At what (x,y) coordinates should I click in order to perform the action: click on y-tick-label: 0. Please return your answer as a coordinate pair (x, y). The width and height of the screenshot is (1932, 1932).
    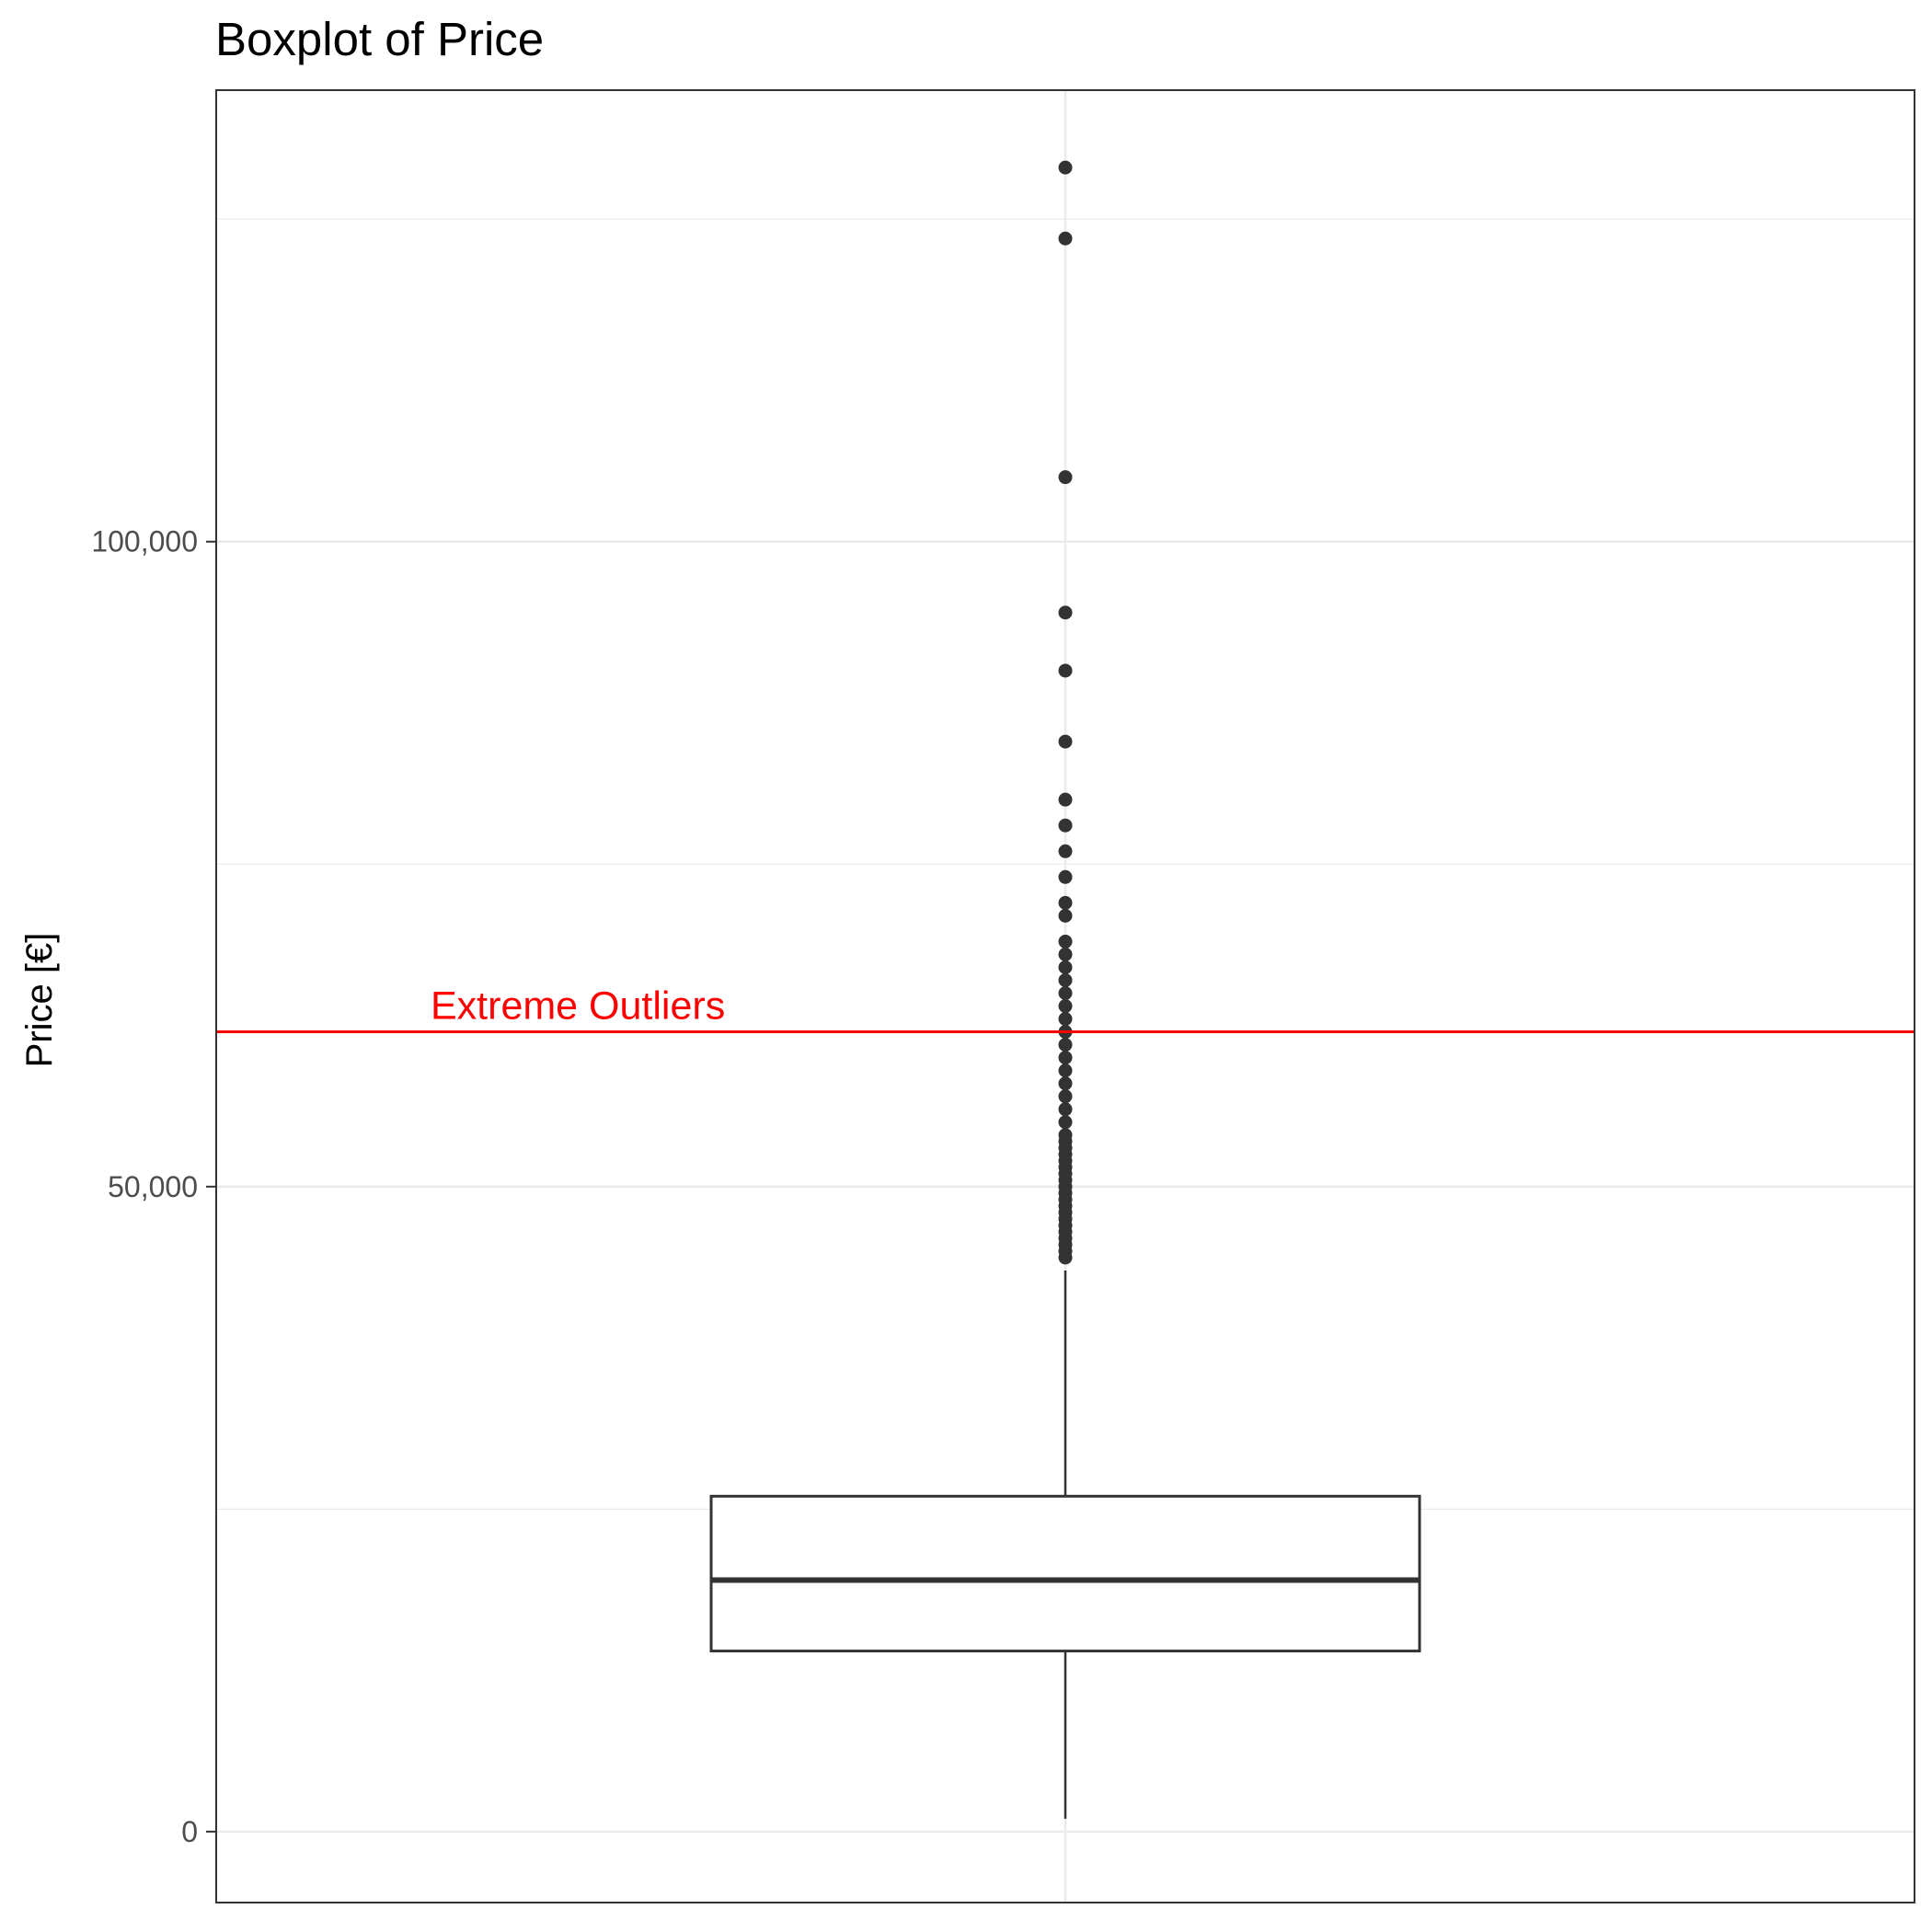
    Looking at the image, I should click on (189, 1831).